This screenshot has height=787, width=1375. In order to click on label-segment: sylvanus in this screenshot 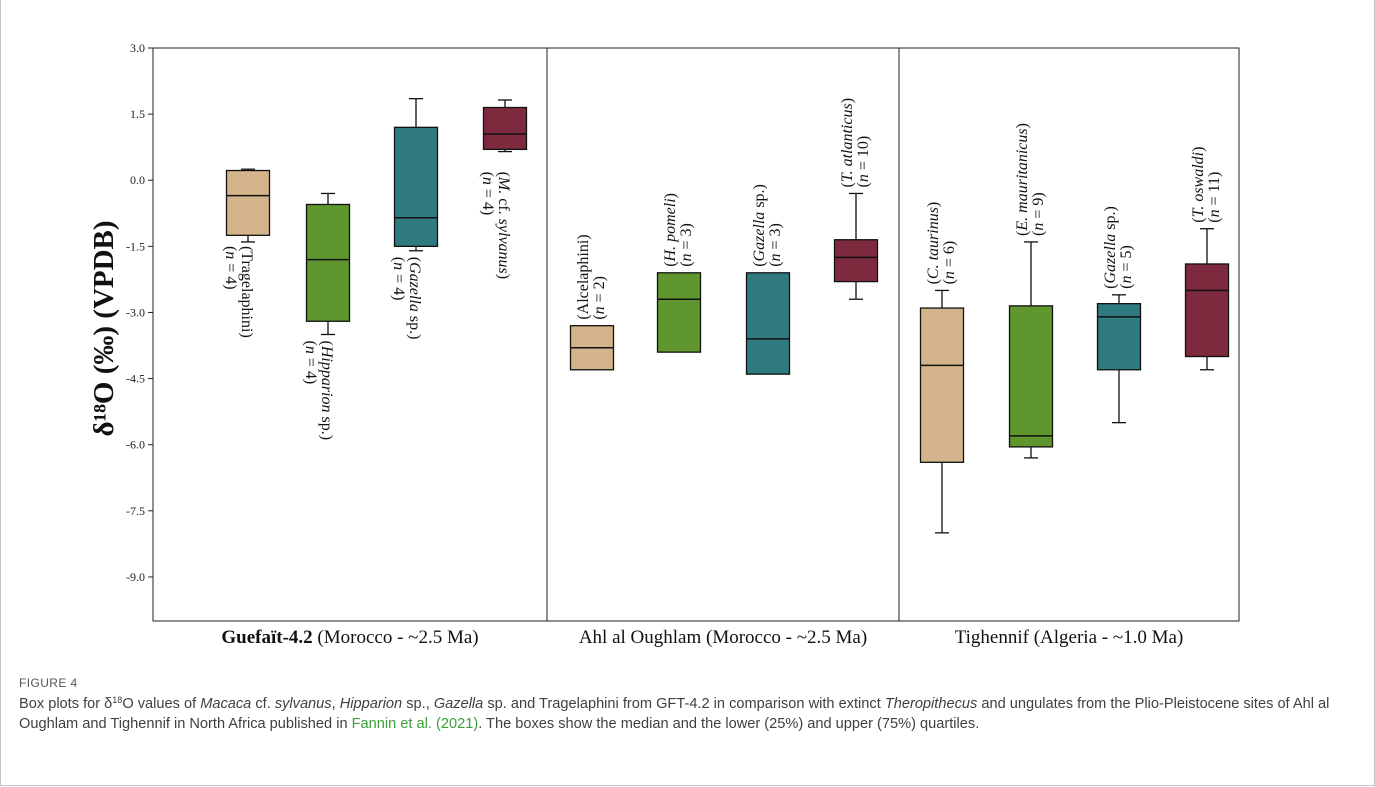, I will do `click(503, 246)`.